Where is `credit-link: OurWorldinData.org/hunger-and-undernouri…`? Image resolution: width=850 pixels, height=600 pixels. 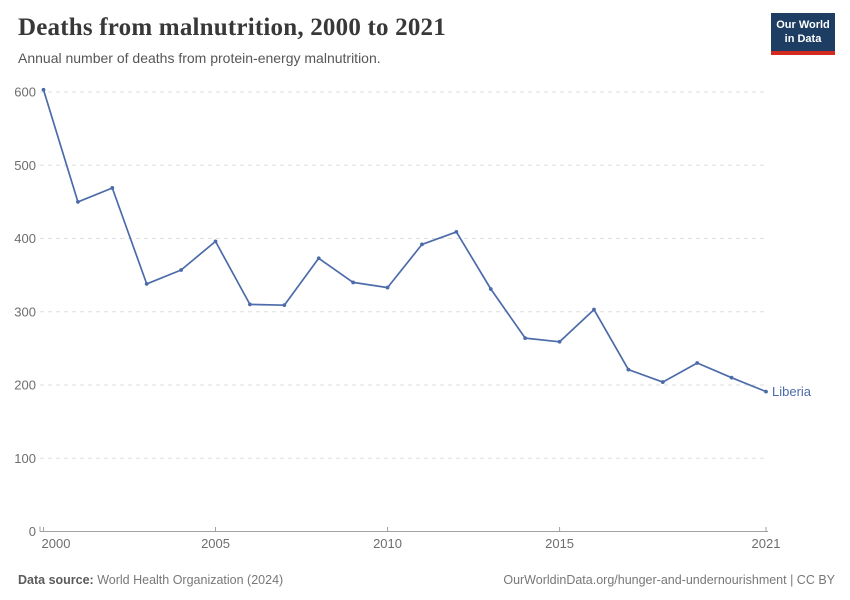
credit-link: OurWorldinData.org/hunger-and-undernouri… is located at coordinates (669, 580).